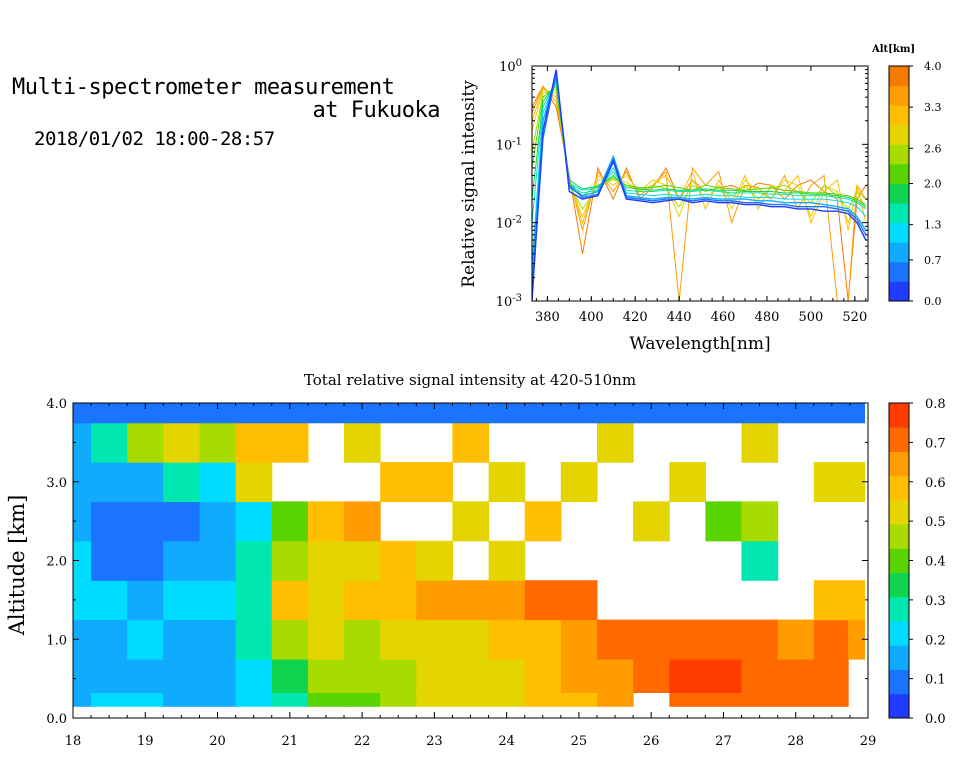  I want to click on spectrum-x-tick-label: 480, so click(767, 317).